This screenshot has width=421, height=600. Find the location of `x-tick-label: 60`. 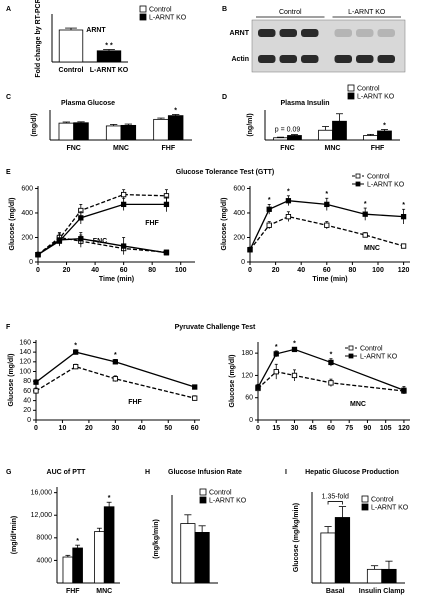

x-tick-label: 60 is located at coordinates (195, 428).